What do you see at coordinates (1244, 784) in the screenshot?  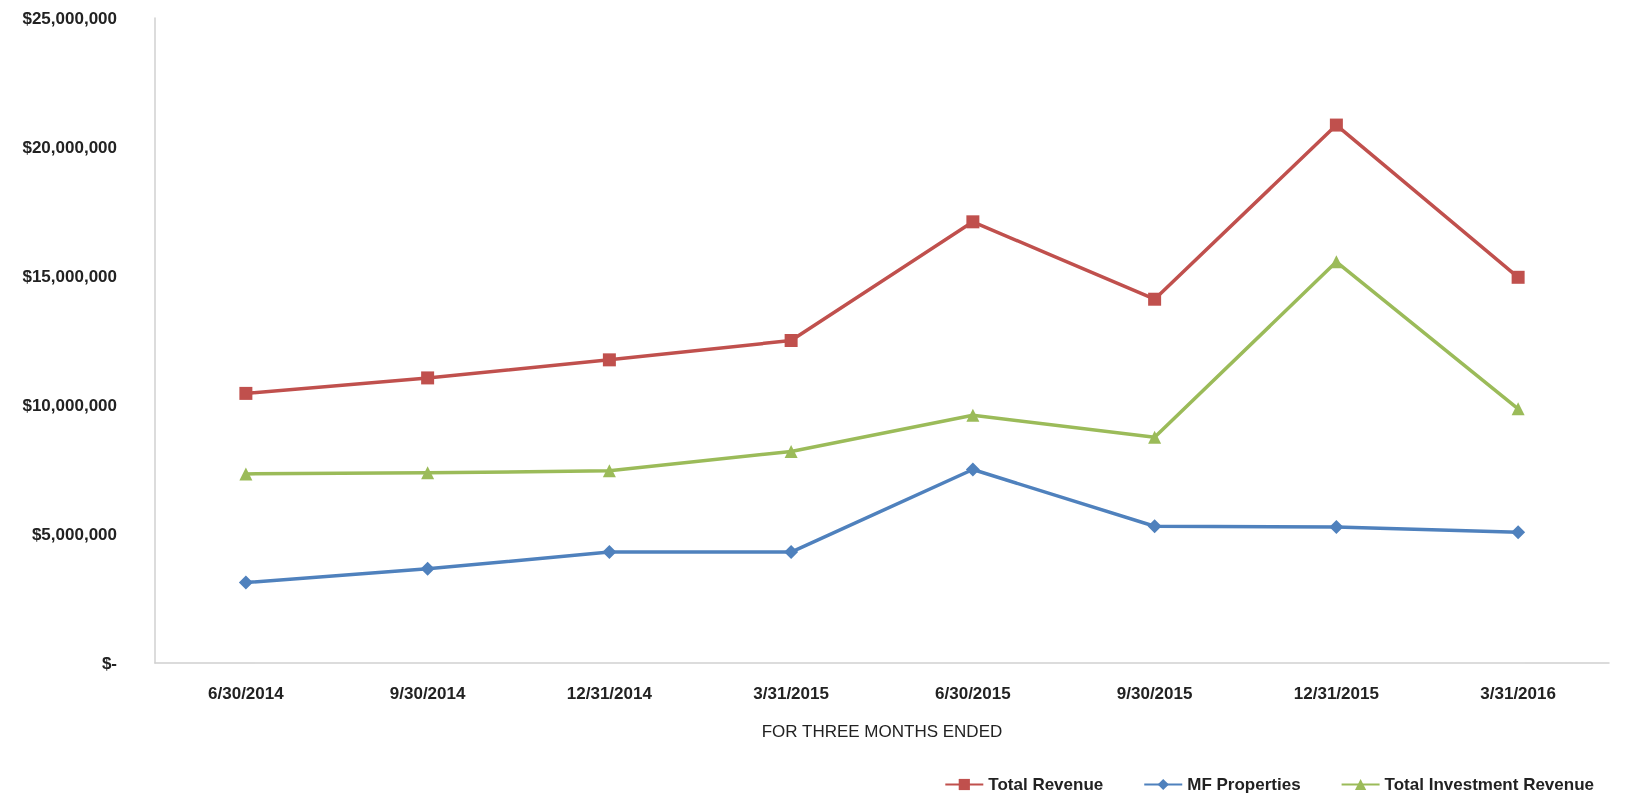 I see `legend-label: MF Properties` at bounding box center [1244, 784].